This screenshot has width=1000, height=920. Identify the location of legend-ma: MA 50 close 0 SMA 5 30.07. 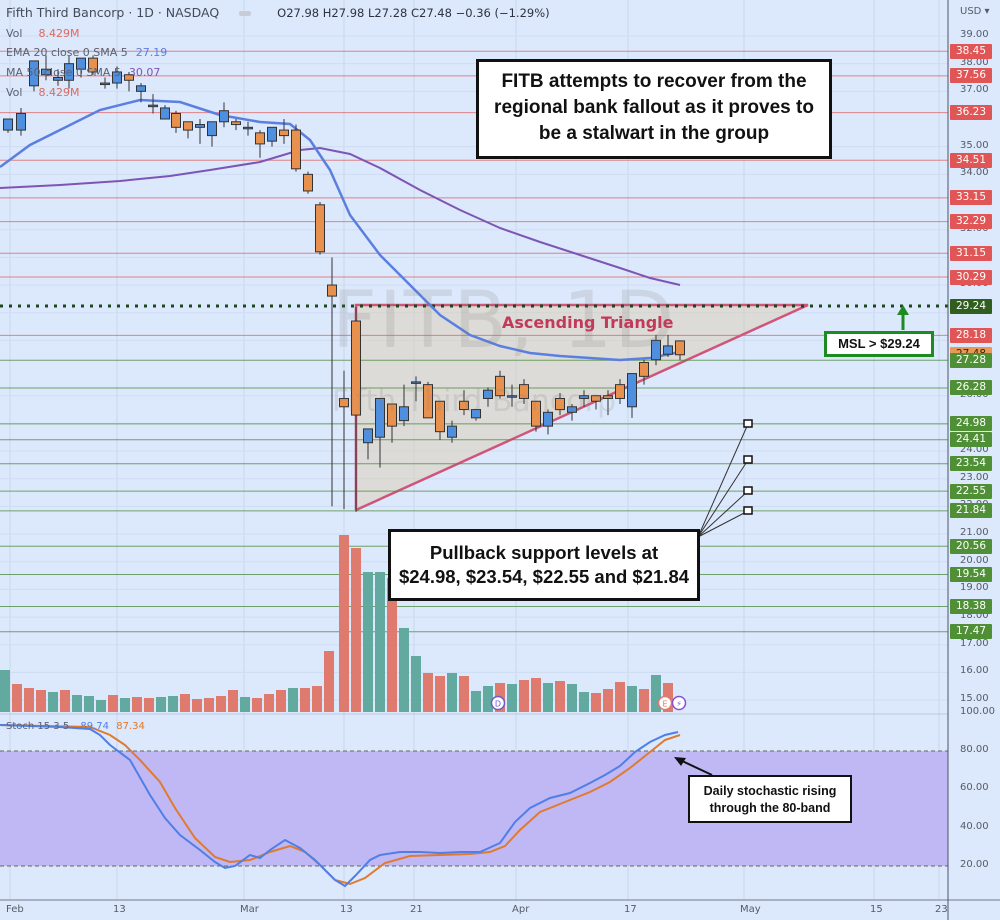
(83, 72).